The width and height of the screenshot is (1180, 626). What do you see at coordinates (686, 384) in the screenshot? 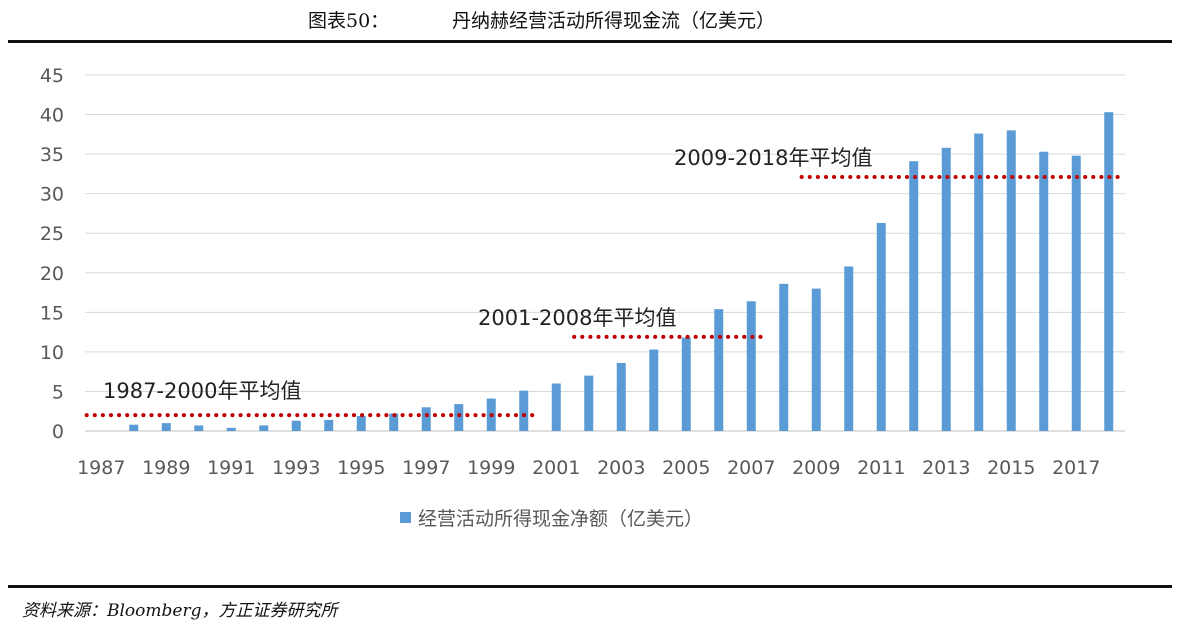
I see `bar-2005` at bounding box center [686, 384].